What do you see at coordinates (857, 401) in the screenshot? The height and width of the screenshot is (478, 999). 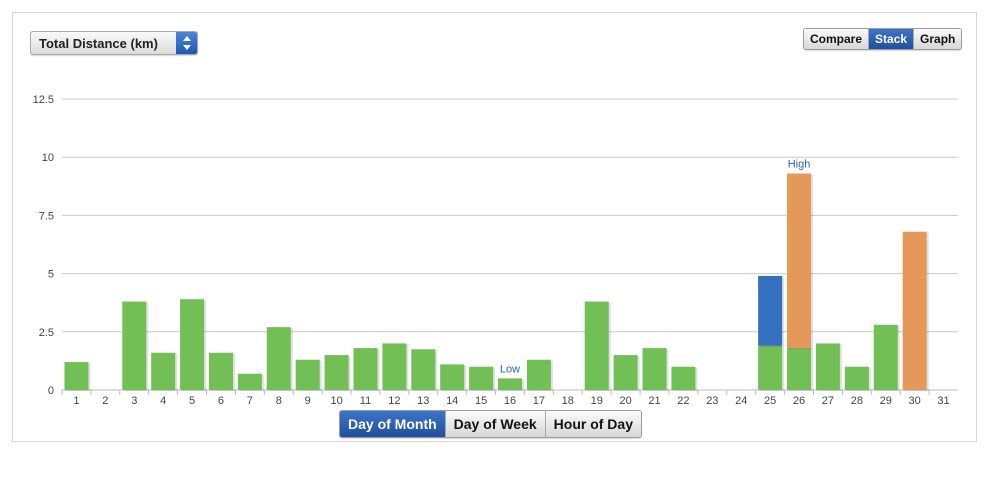 I see `x-tick-label: 28` at bounding box center [857, 401].